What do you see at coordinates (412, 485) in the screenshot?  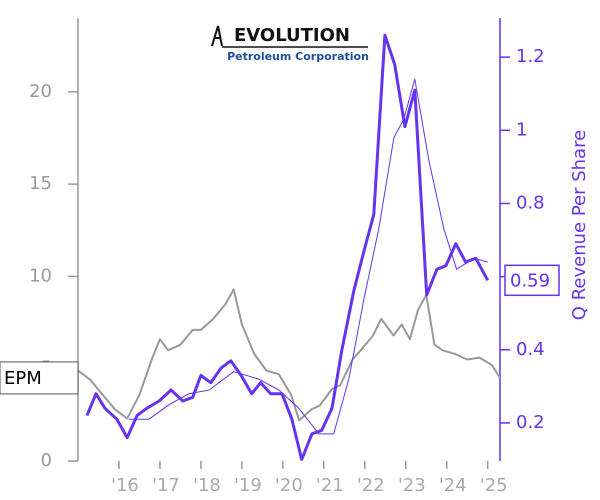 I see `x-tick-label: '23` at bounding box center [412, 485].